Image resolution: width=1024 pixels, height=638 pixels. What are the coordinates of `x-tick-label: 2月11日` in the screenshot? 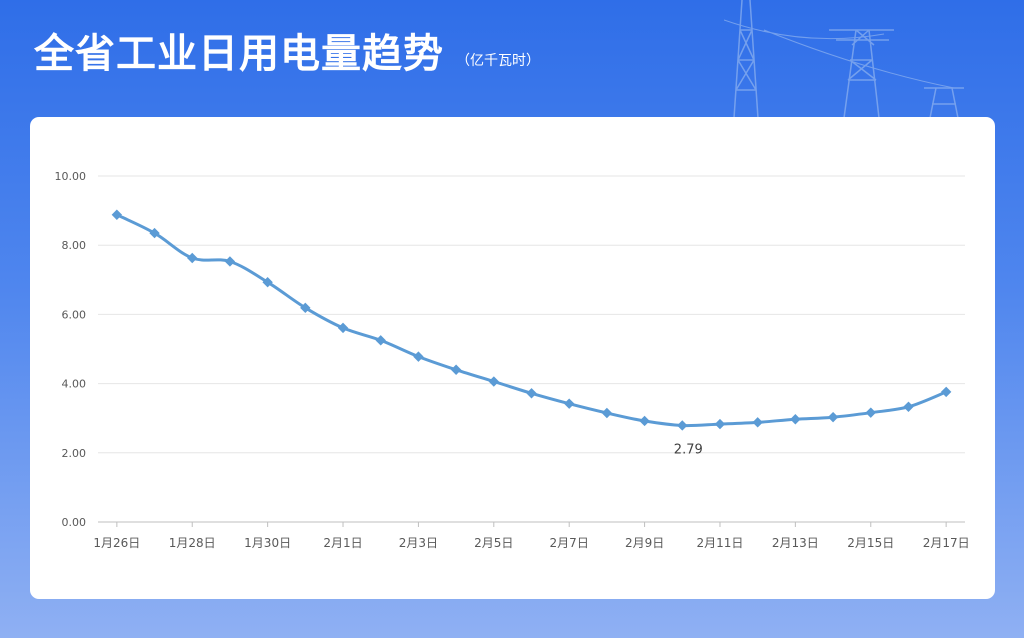 It's located at (720, 543).